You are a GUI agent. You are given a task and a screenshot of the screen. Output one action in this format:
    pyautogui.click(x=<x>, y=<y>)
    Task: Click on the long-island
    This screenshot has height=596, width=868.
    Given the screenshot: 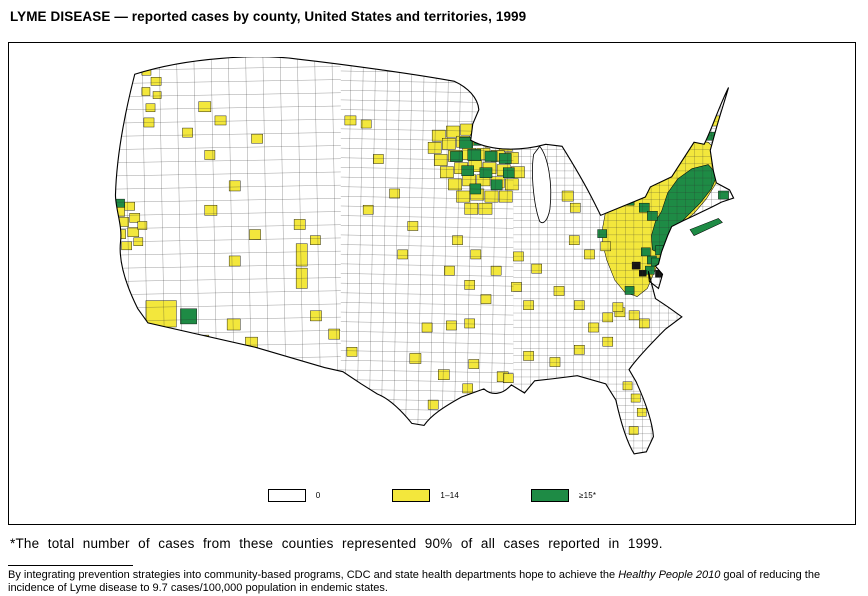 What is the action you would take?
    pyautogui.click(x=706, y=227)
    